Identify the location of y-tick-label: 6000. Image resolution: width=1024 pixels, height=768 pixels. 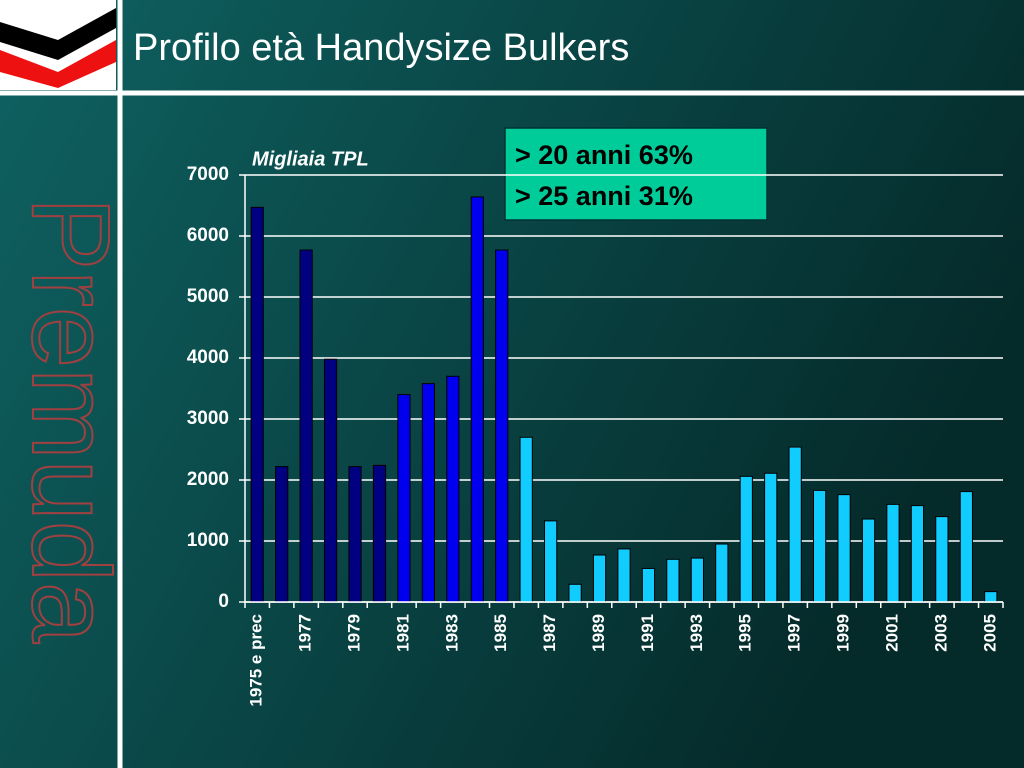
(208, 235).